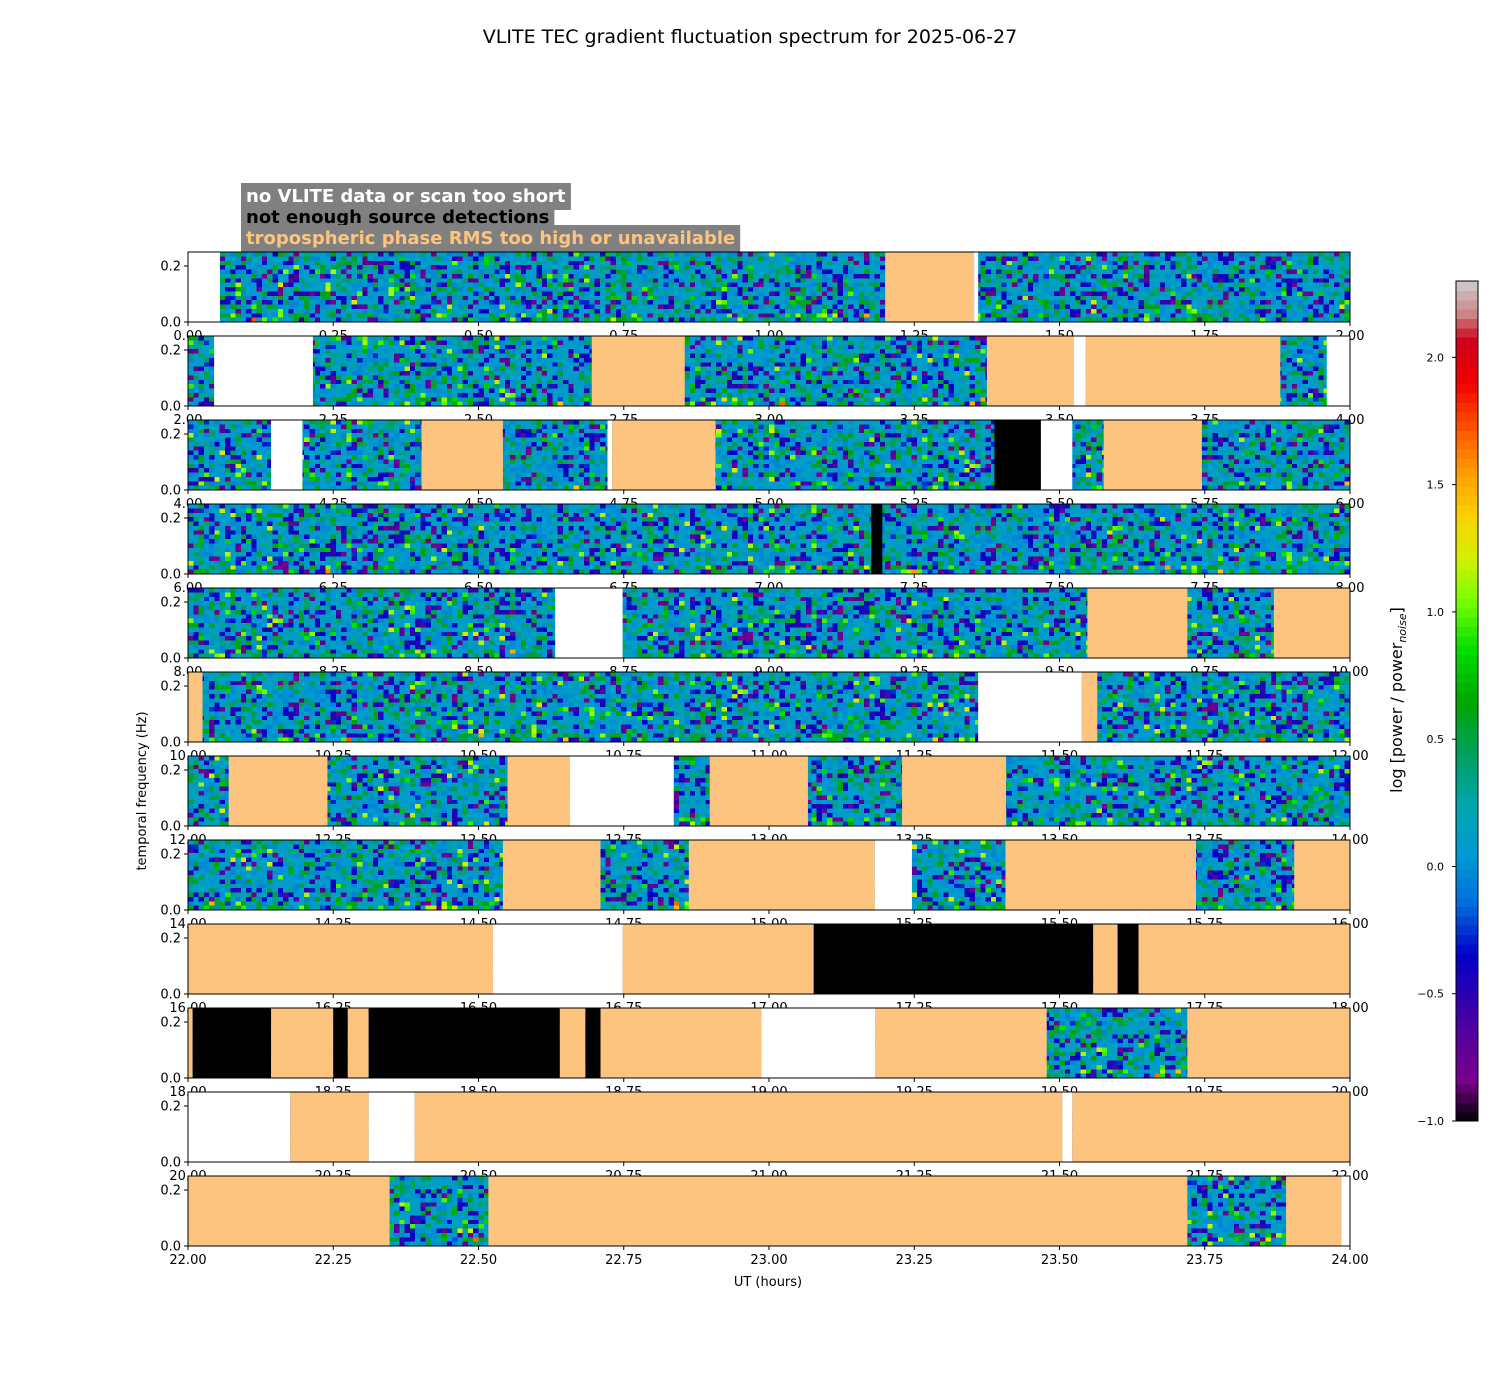  I want to click on colorbar-frame, so click(1467, 701).